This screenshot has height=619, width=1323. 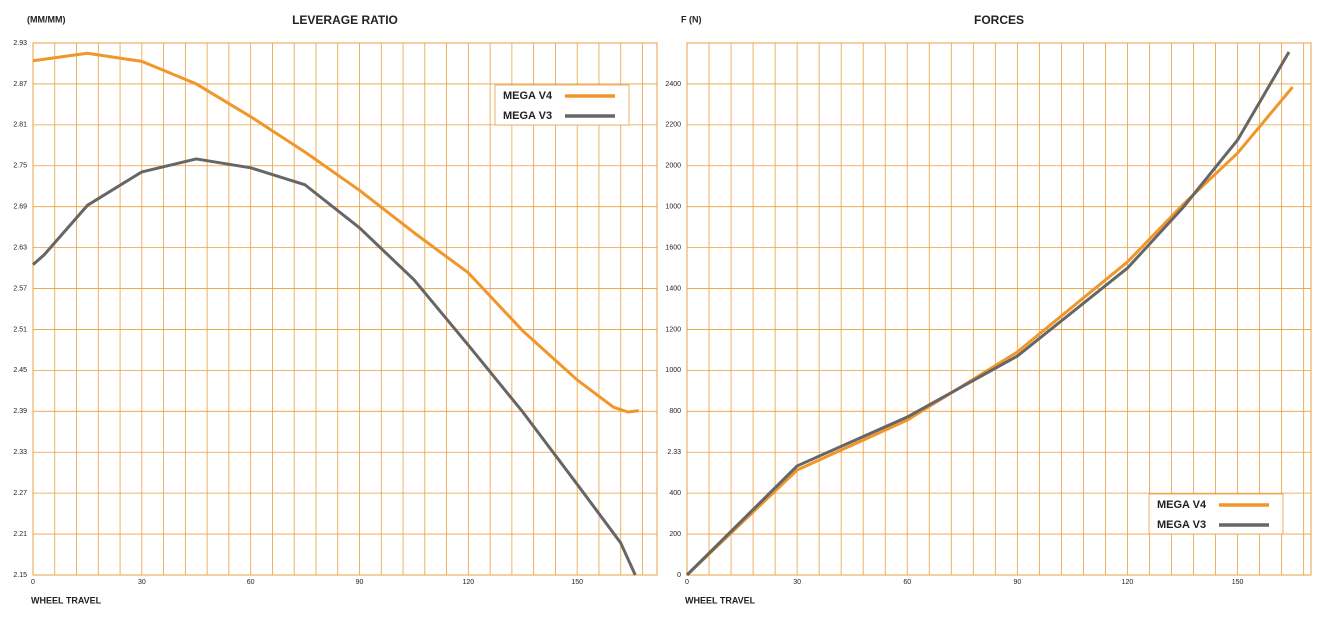 I want to click on y-tick-label: 2.93, so click(x=20, y=43).